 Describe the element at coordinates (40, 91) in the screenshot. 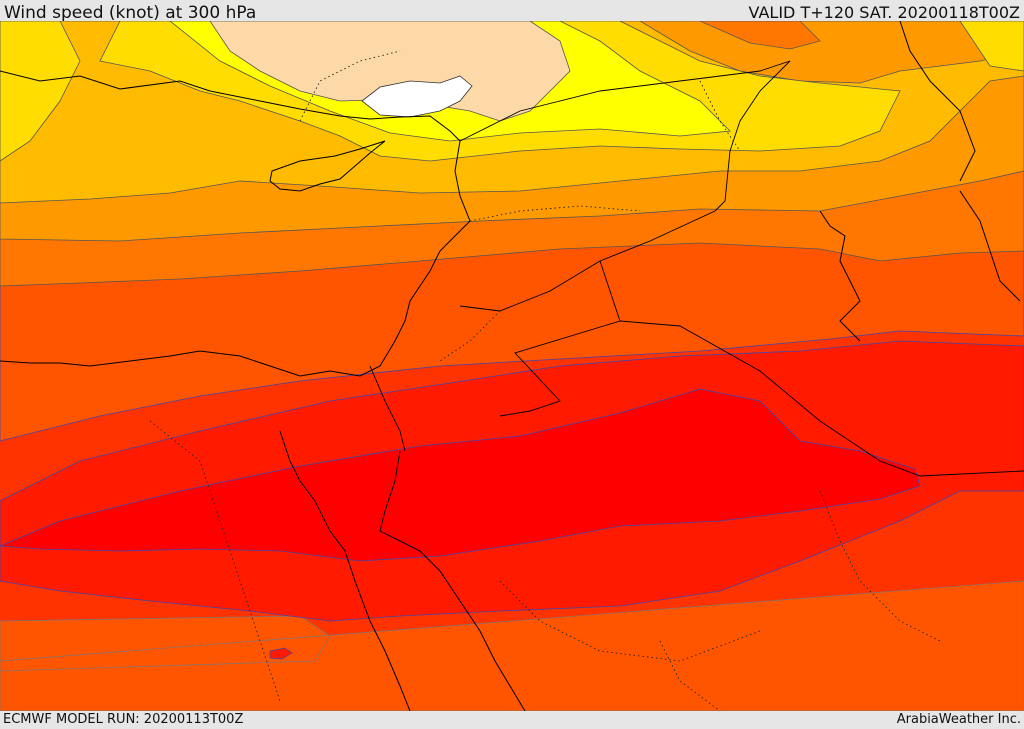

I see `band-yellow-west` at that location.